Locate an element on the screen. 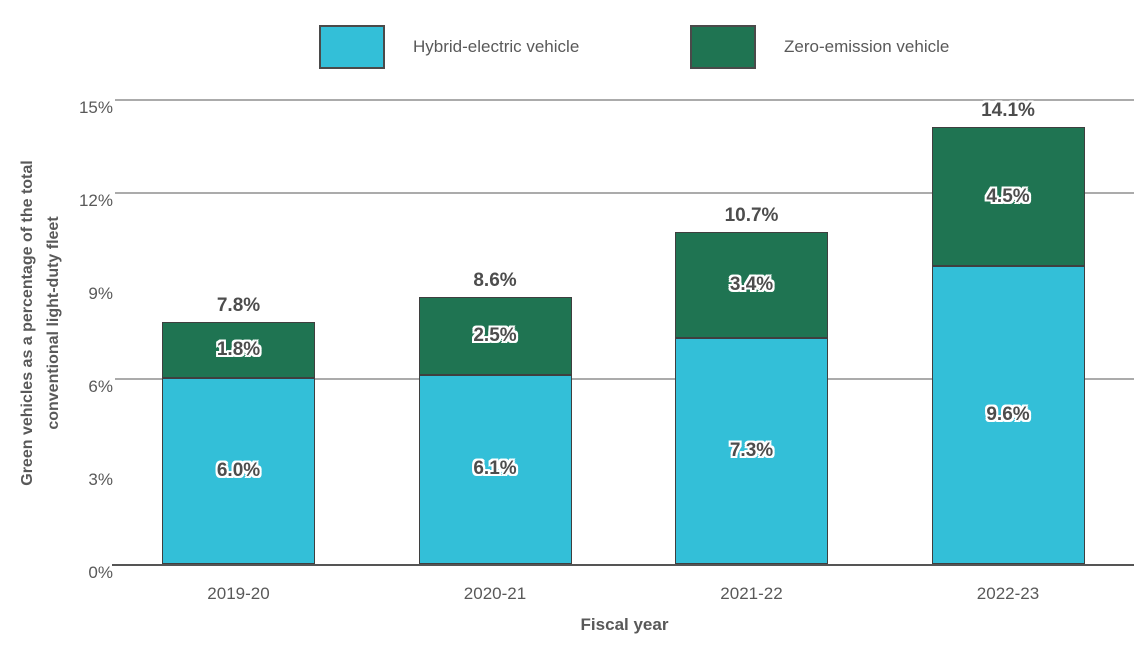 The image size is (1140, 655). segment-value-label-zero-emission-2020-21: 2.5% is located at coordinates (495, 336).